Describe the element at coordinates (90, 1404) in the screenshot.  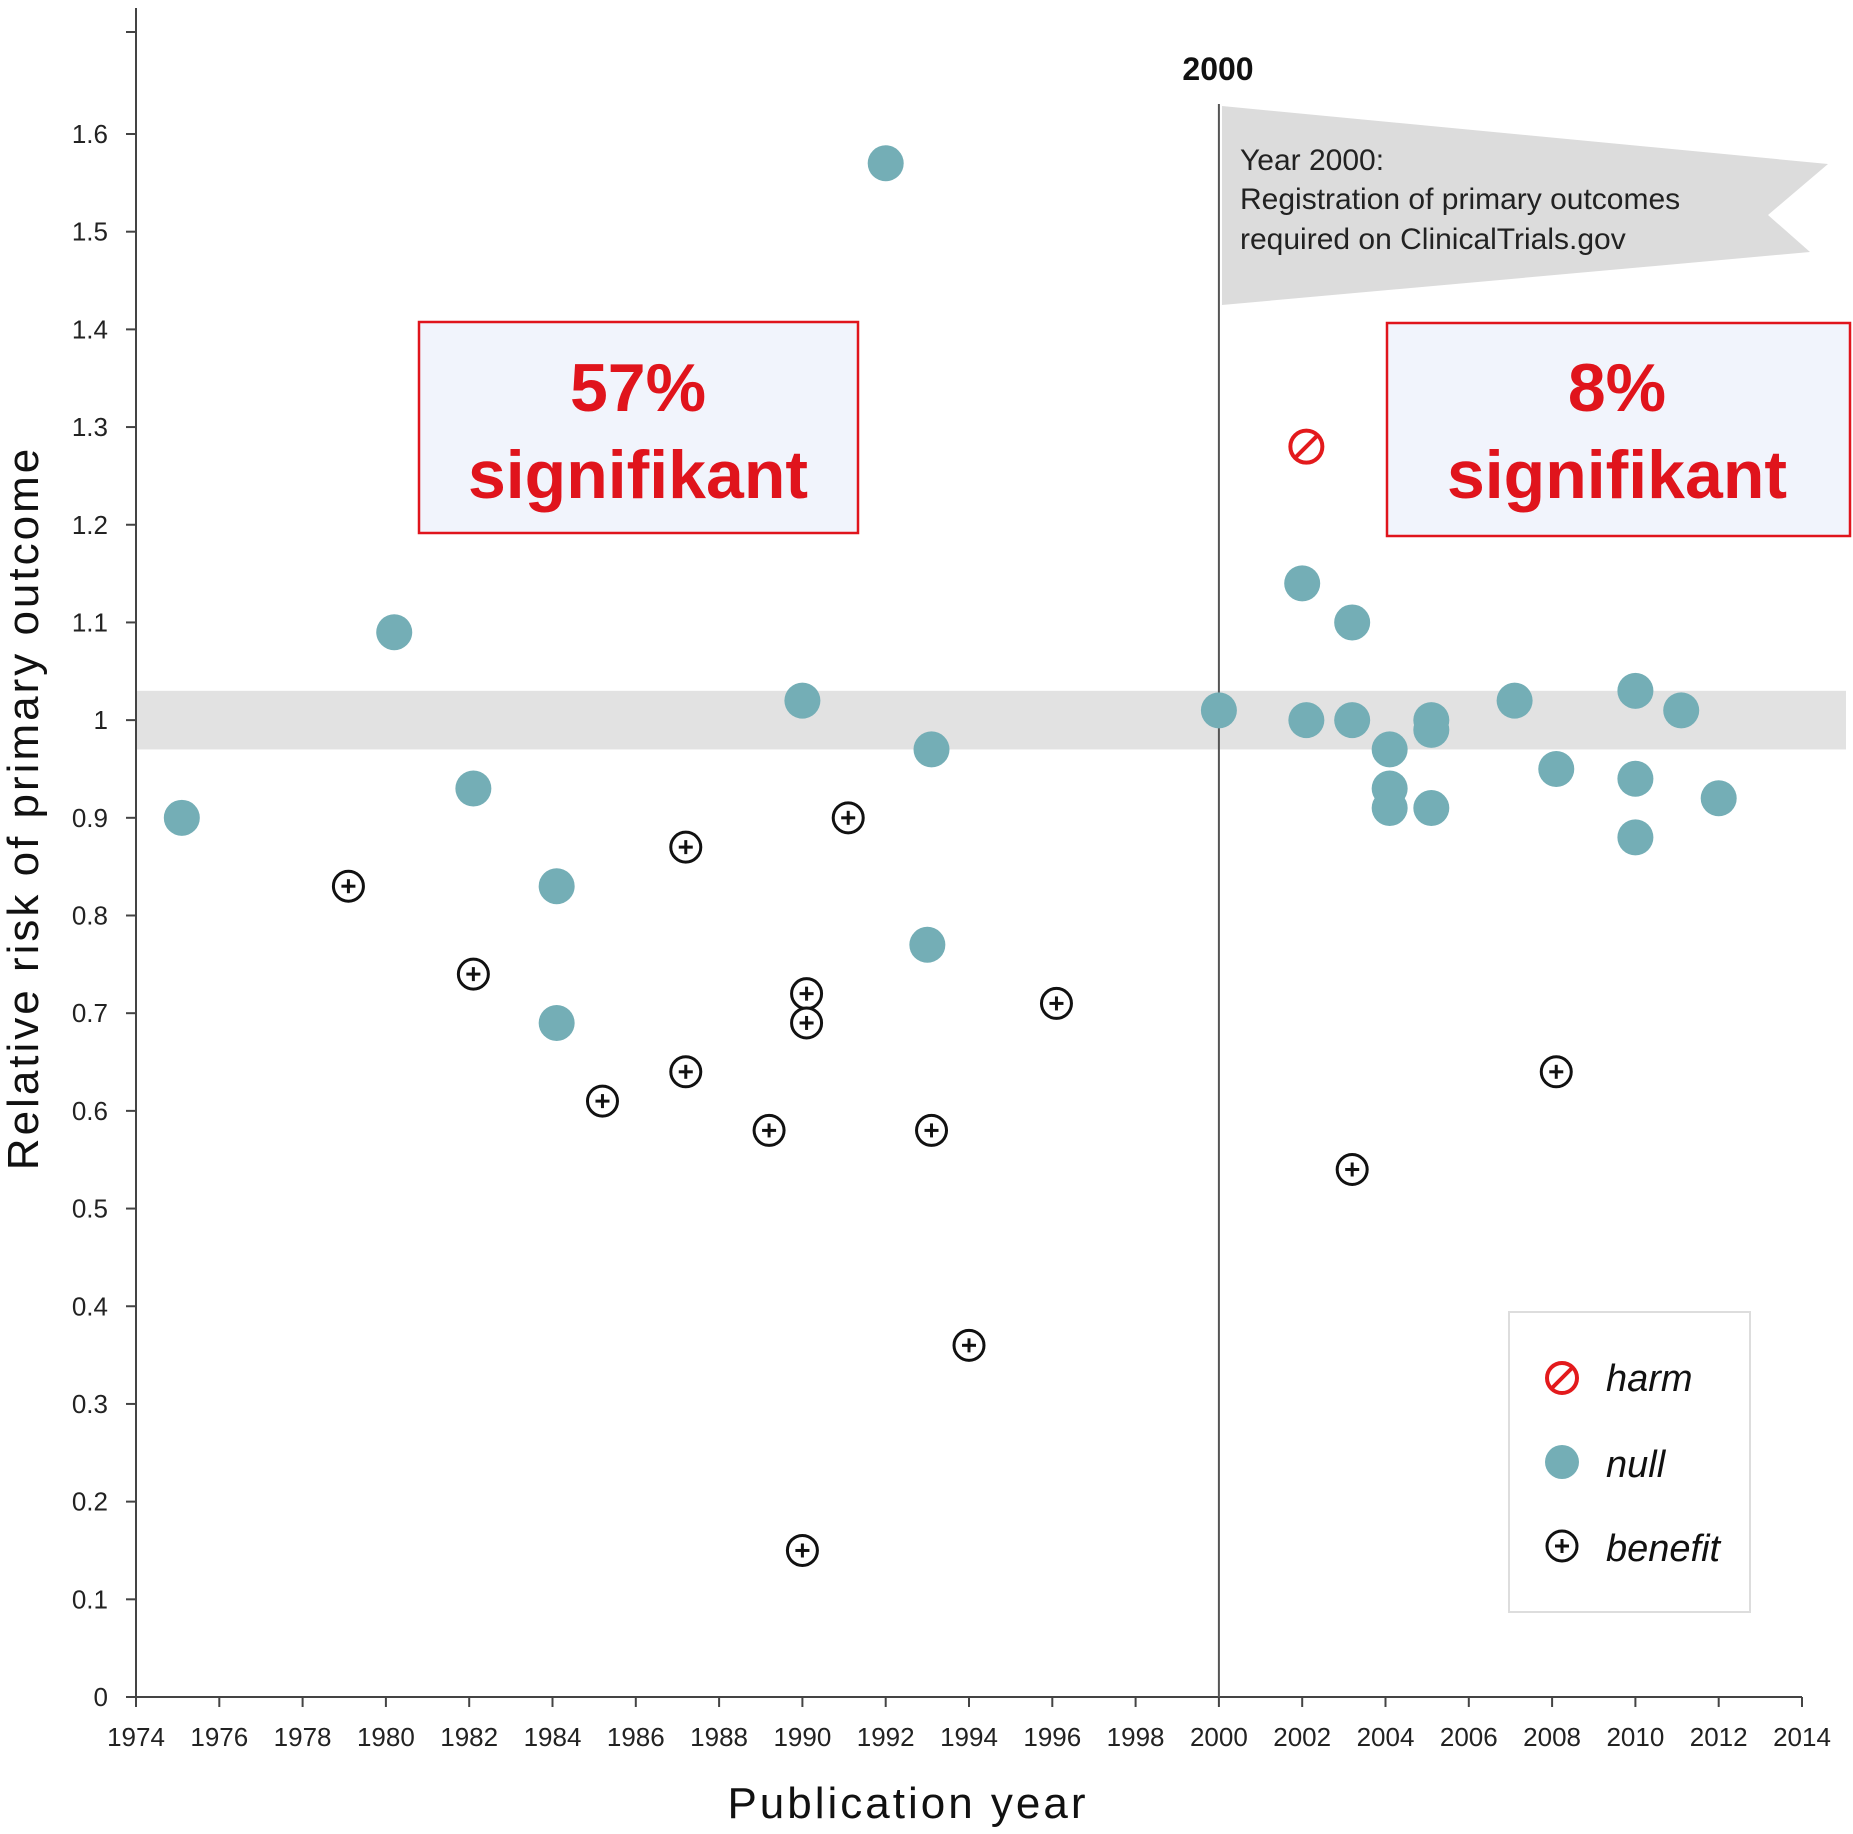
I see `y-tick-label: 0.3` at that location.